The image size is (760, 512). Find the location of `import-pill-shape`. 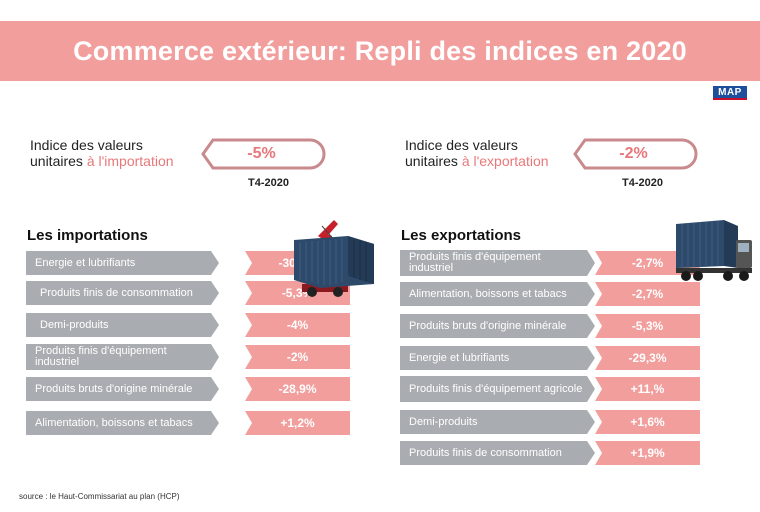

import-pill-shape is located at coordinates (263, 154).